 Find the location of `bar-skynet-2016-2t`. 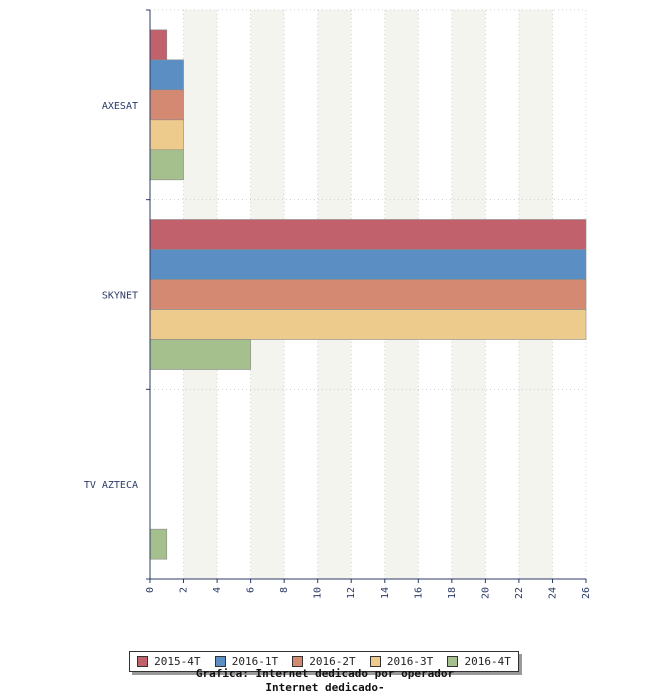

bar-skynet-2016-2t is located at coordinates (368, 294).